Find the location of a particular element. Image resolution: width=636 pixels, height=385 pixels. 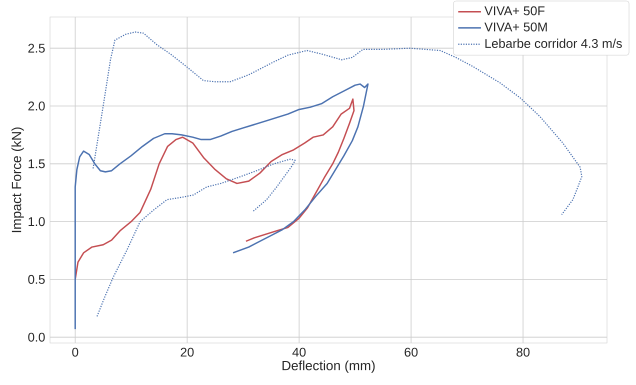

y-axis-title: Impact Force (kN) is located at coordinates (17, 179).